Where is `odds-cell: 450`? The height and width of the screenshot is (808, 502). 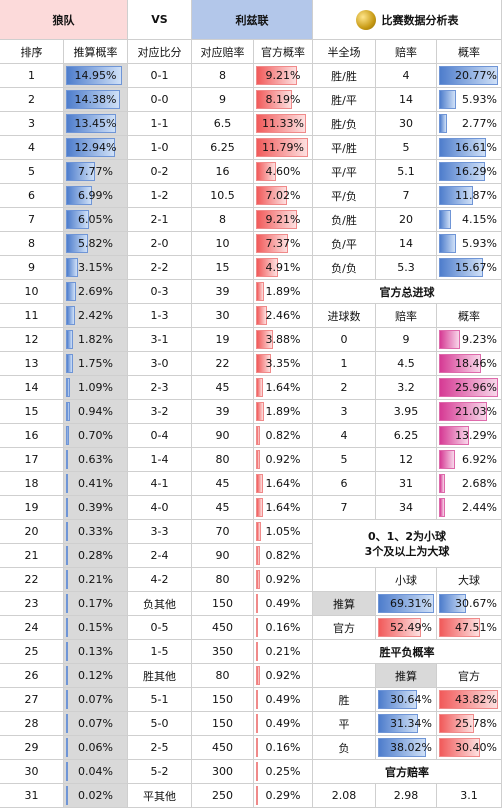 odds-cell: 450 is located at coordinates (223, 628).